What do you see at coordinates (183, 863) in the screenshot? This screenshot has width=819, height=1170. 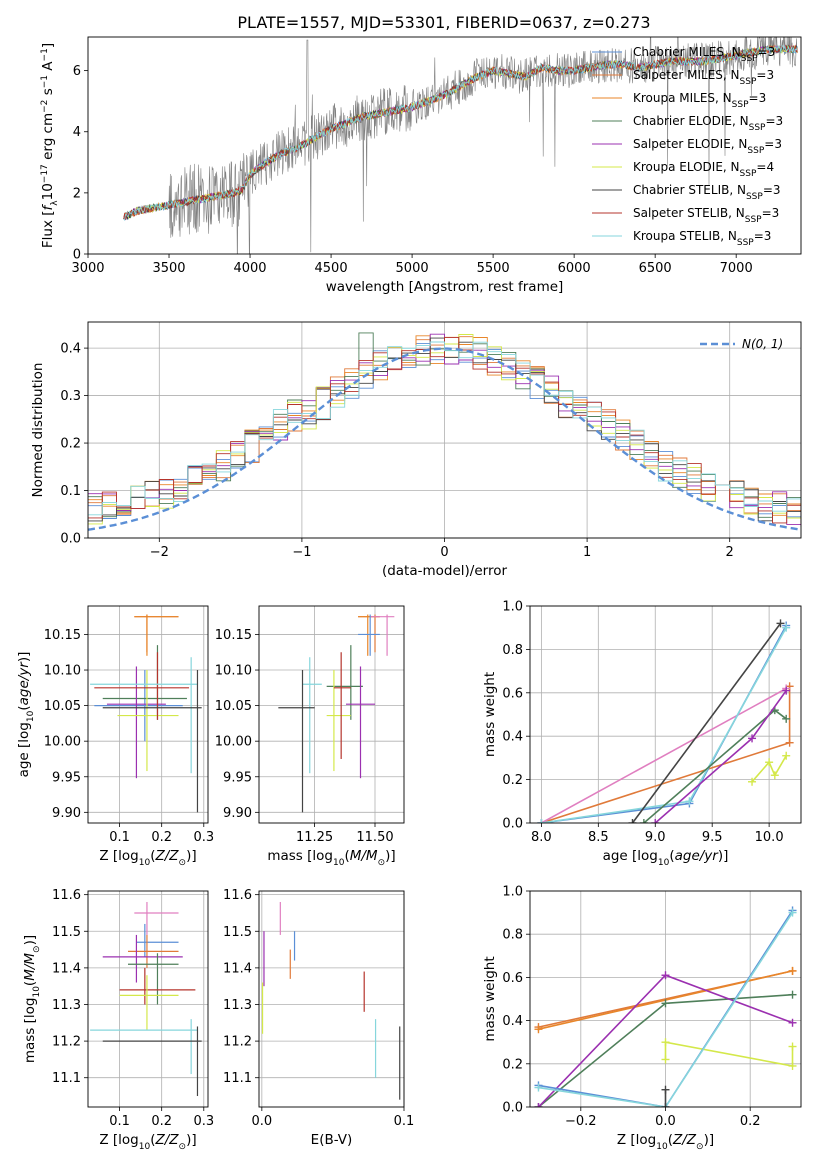 I see `x-axis-label-part: ⊙` at bounding box center [183, 863].